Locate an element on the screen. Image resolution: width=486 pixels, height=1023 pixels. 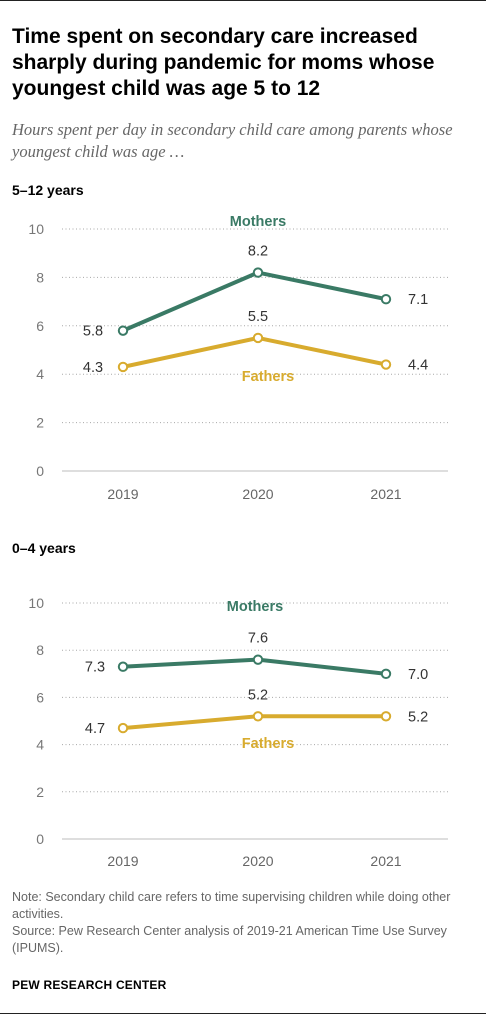
data-label: 4.4 is located at coordinates (418, 366).